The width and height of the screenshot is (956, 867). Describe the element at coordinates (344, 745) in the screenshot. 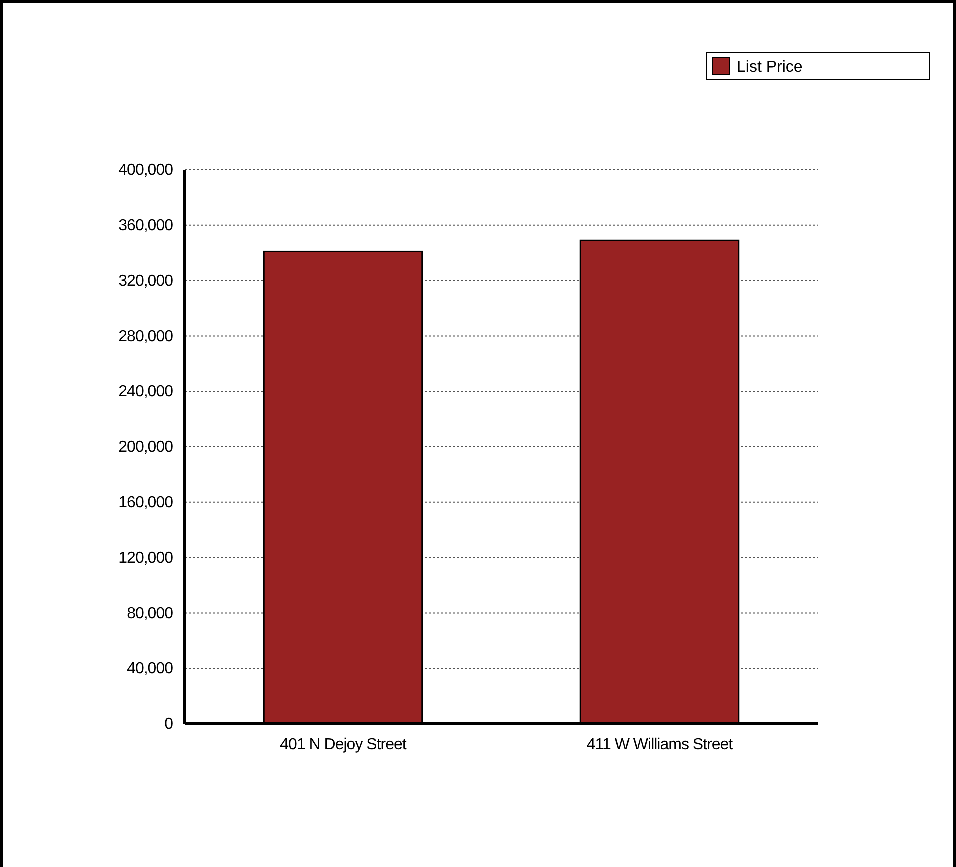

I see `x-tick-label: 401 N Dejoy Street` at that location.